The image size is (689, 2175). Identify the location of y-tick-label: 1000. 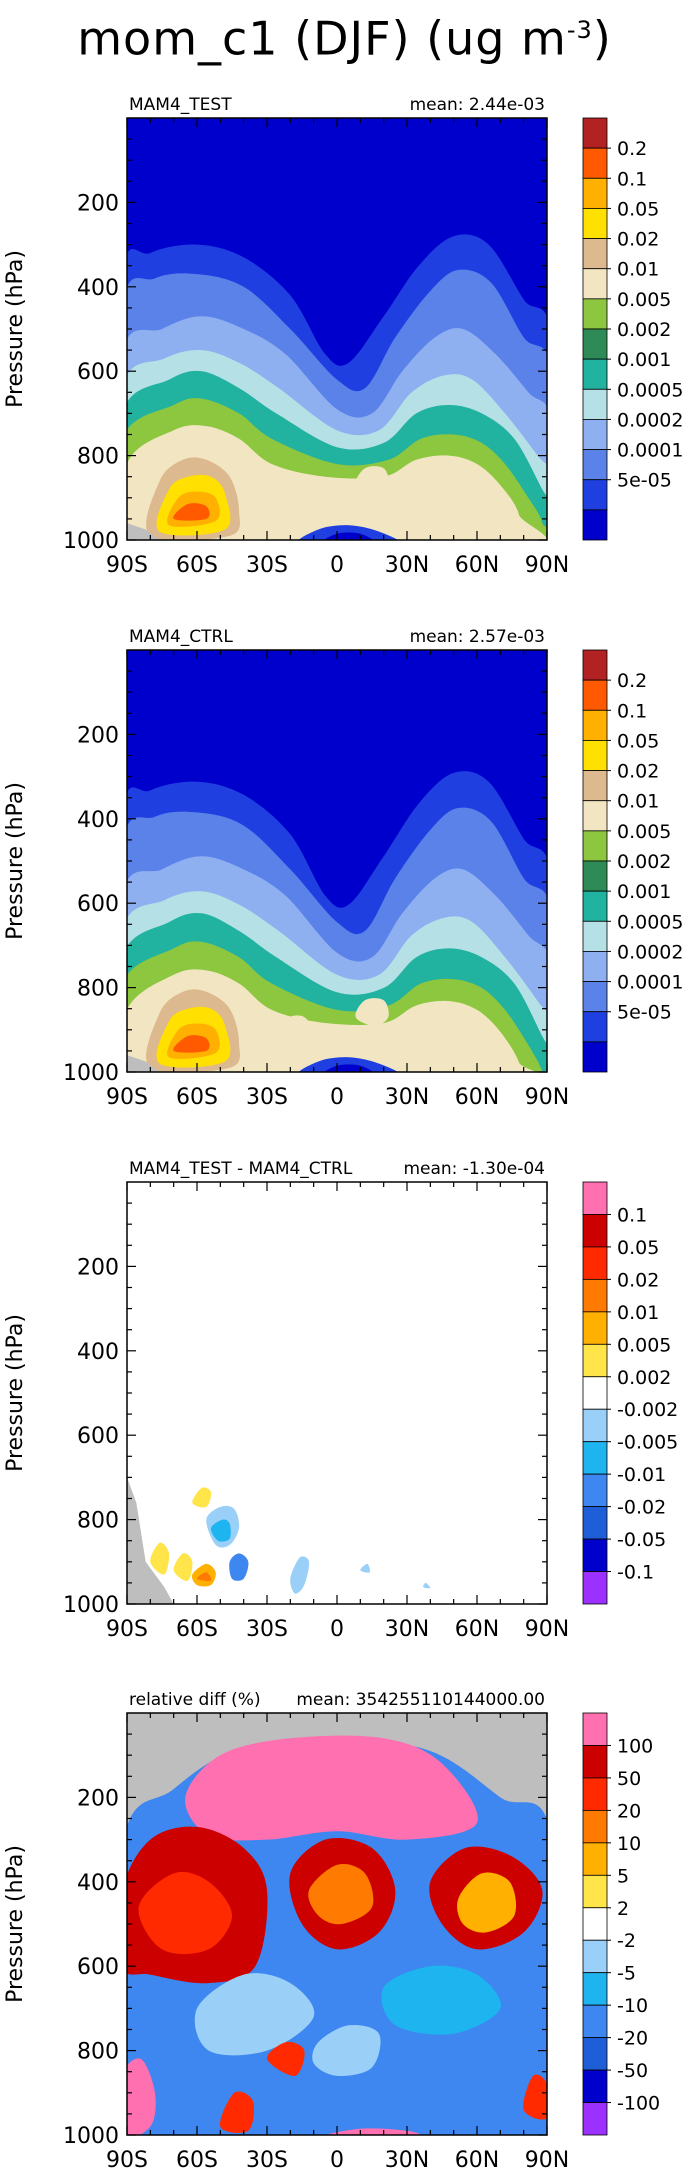
(91, 2136).